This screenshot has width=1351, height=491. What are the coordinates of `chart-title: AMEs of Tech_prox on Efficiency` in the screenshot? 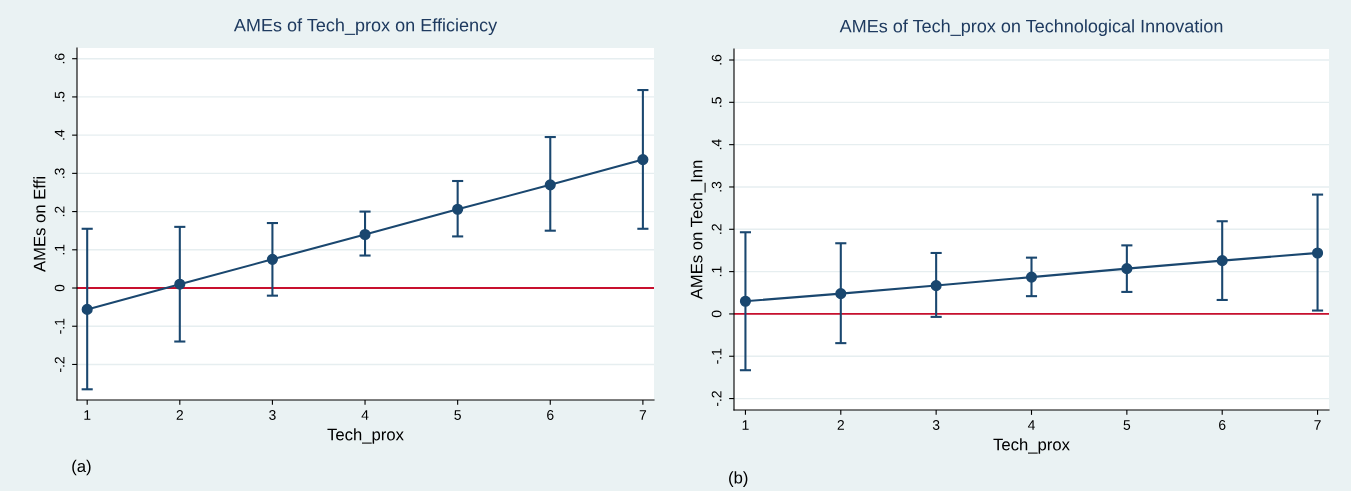 It's located at (365, 27).